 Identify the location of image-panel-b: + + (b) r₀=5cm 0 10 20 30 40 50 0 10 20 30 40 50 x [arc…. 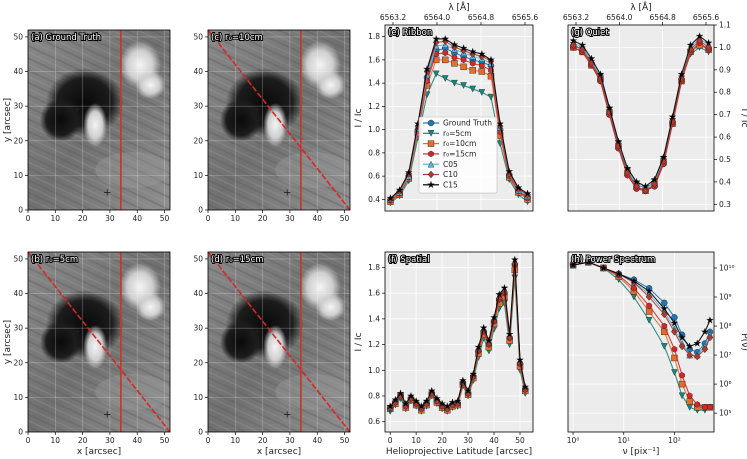
(87, 354).